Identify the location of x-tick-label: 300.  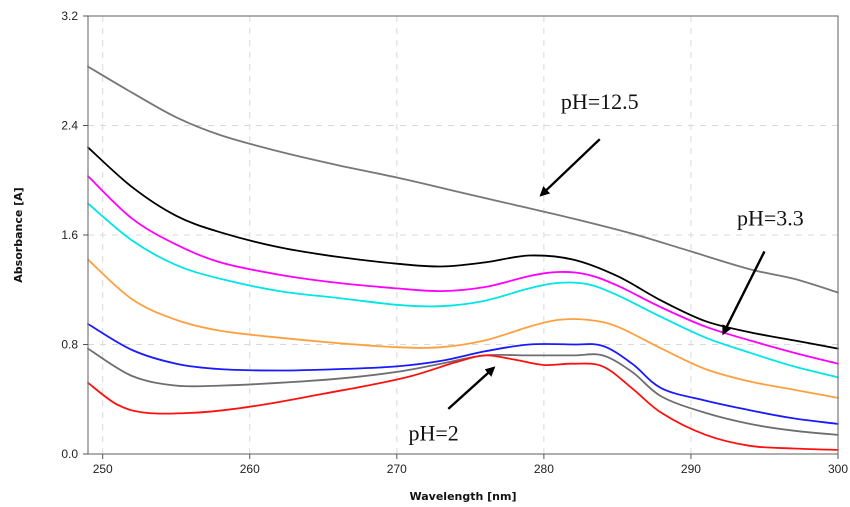
(838, 469).